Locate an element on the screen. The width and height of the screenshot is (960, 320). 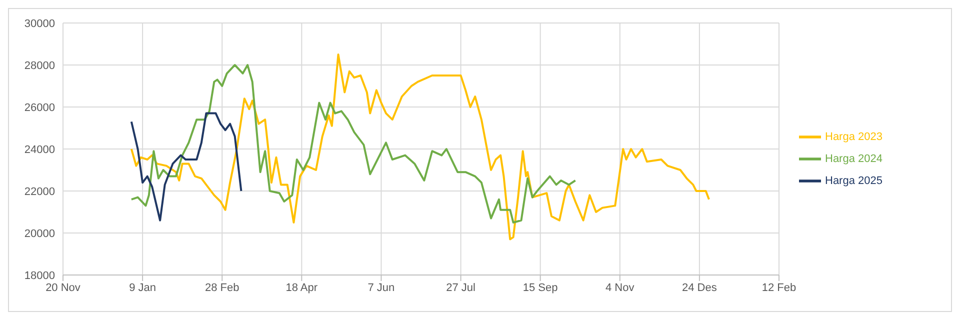
legend-label: Harga 2023 is located at coordinates (853, 136).